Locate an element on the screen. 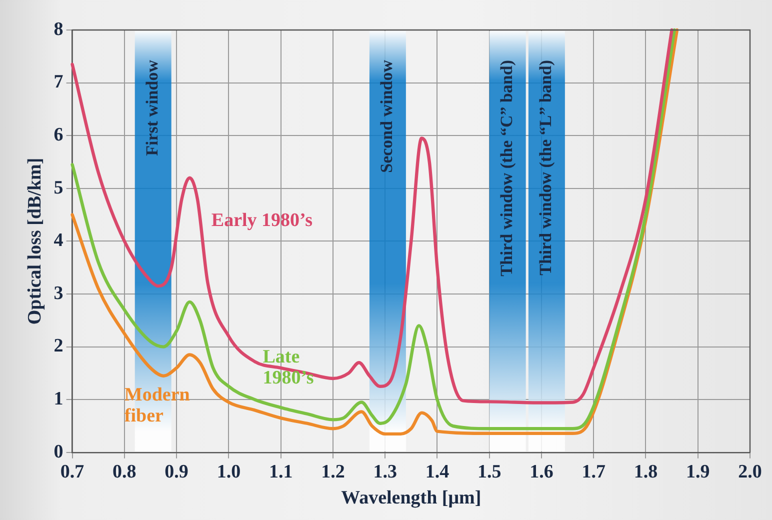 This screenshot has width=772, height=520. x-tick-label: 1.5 is located at coordinates (489, 472).